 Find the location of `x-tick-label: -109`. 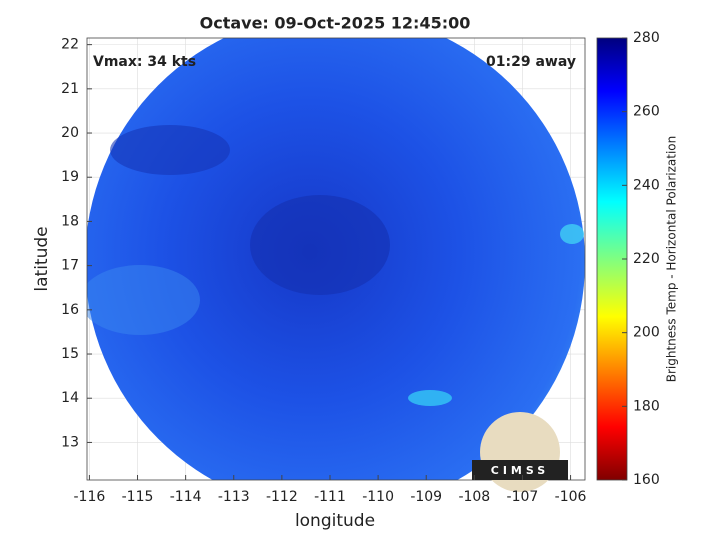

x-tick-label: -109 is located at coordinates (426, 497).